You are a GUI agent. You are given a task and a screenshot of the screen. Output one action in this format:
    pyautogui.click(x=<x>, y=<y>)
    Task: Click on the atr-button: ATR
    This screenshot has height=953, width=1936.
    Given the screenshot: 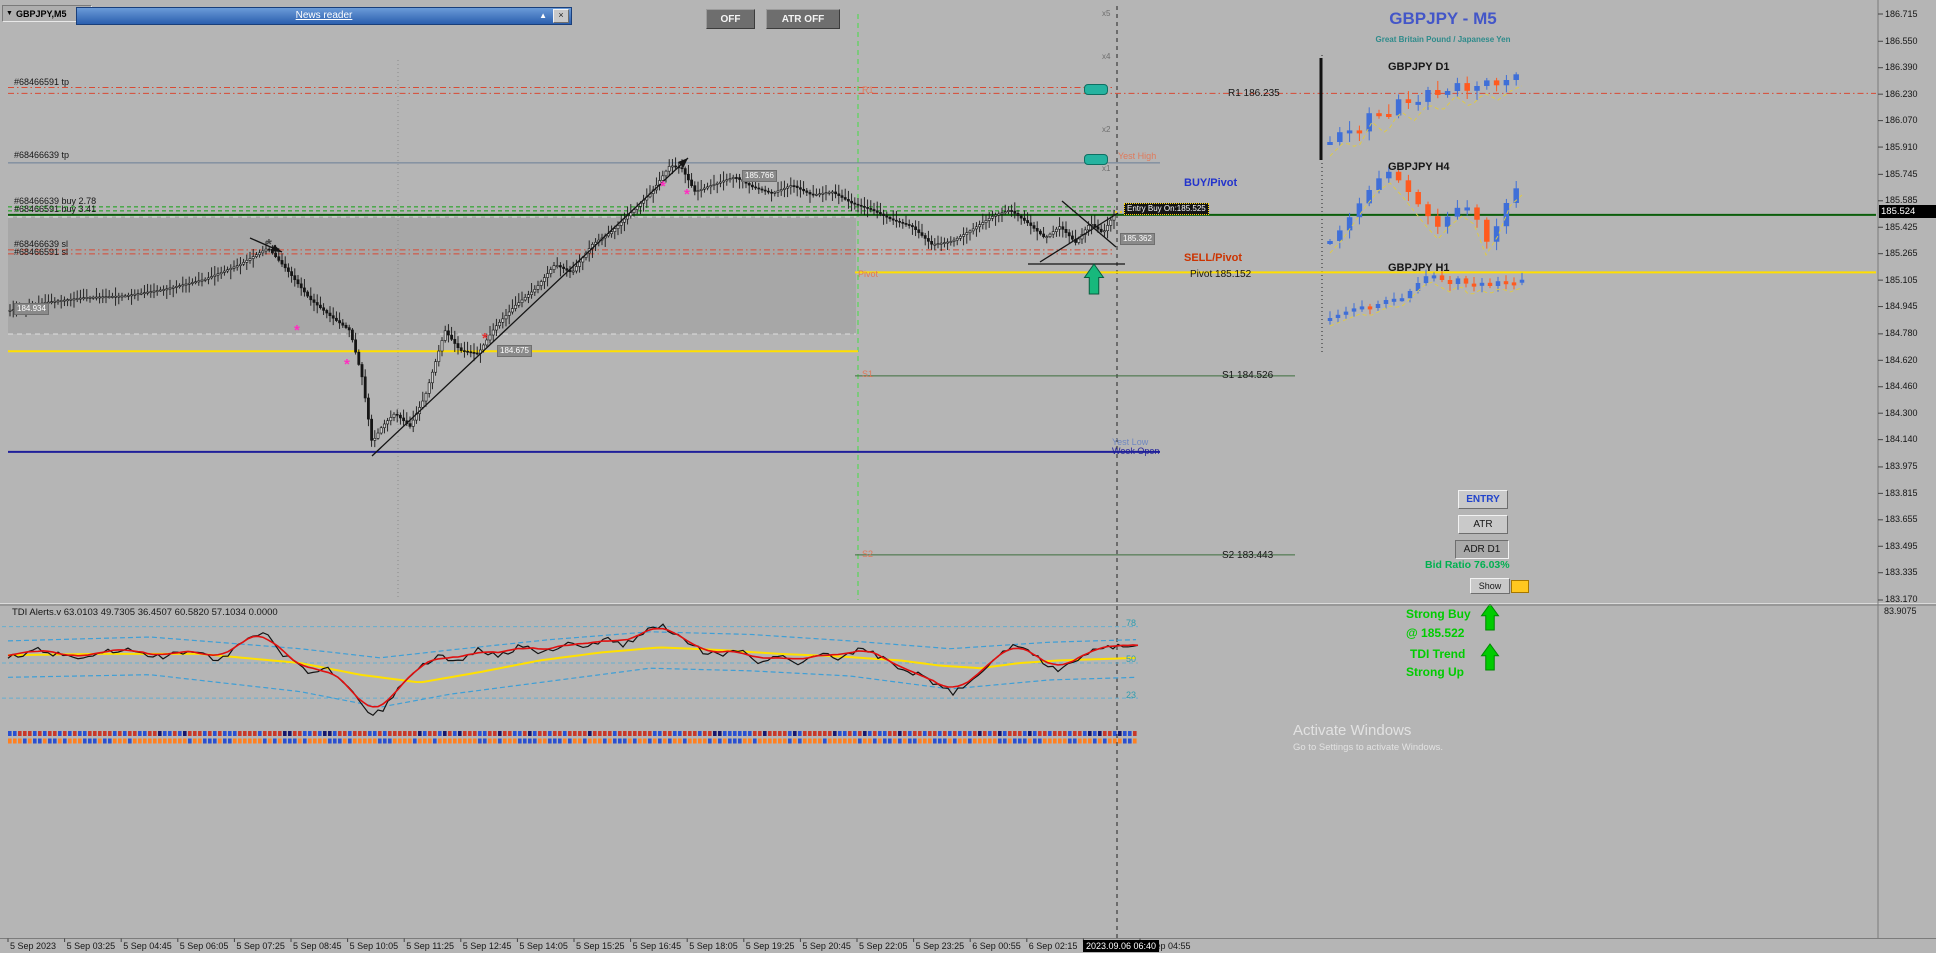 What is the action you would take?
    pyautogui.click(x=1483, y=524)
    